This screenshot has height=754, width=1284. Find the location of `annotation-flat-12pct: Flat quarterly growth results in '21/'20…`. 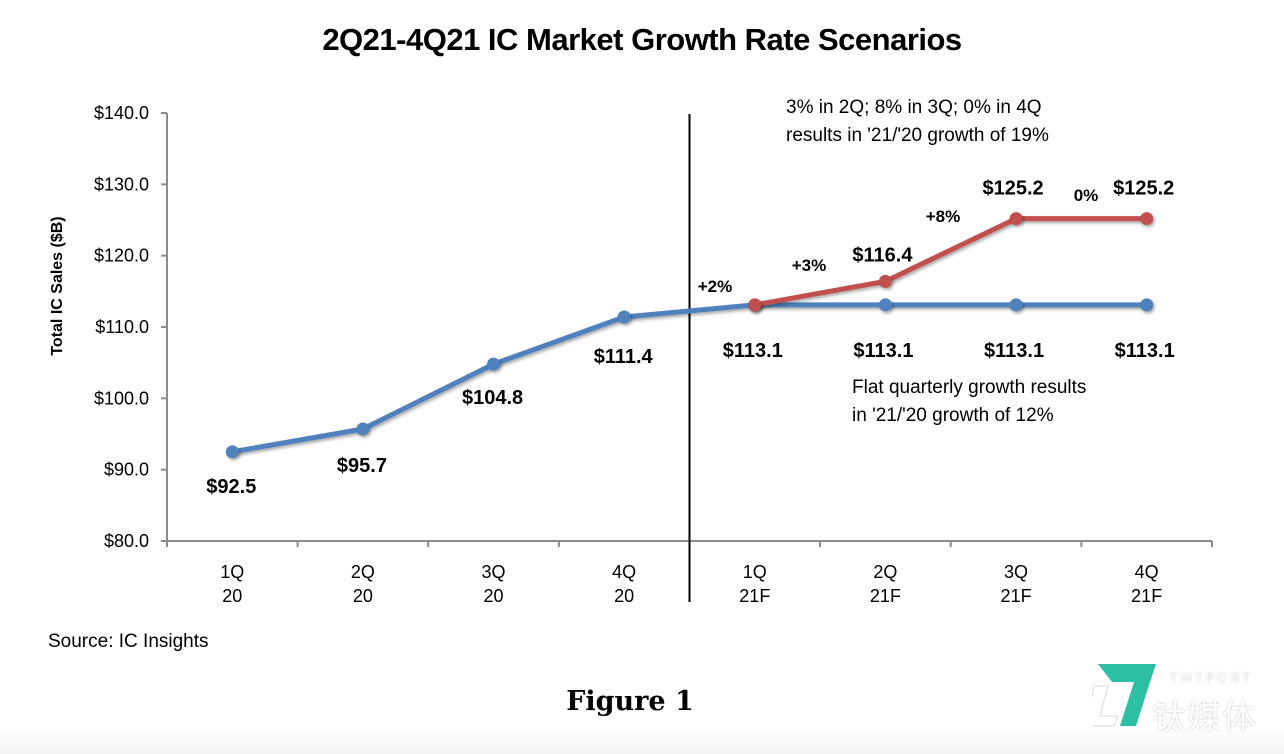

annotation-flat-12pct: Flat quarterly growth results in '21/'20… is located at coordinates (969, 402).